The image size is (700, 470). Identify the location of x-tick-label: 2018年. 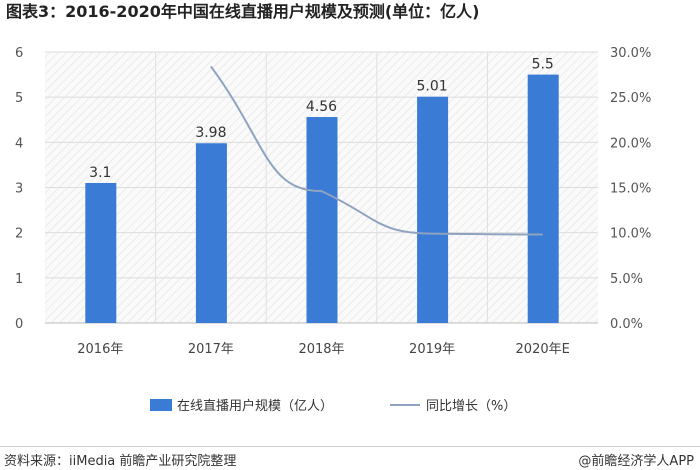
(321, 349).